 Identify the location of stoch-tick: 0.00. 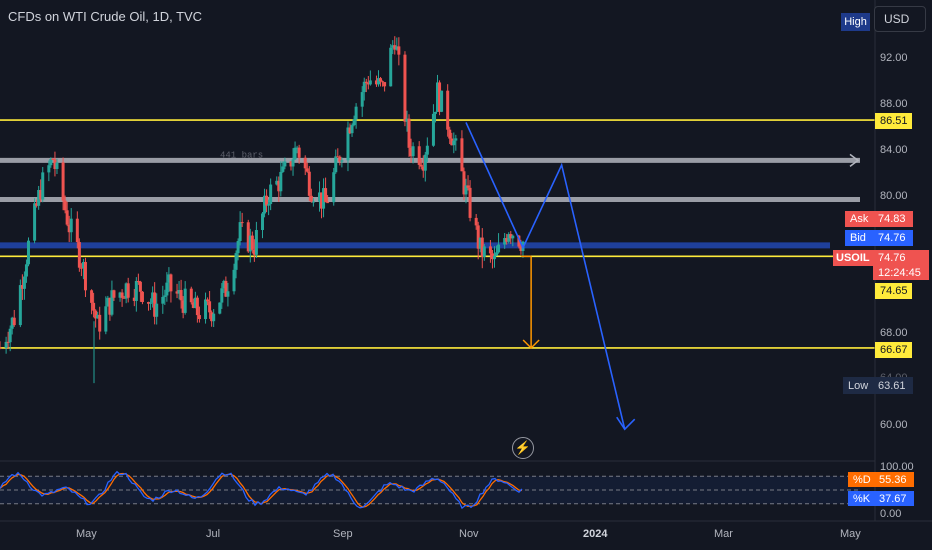
(891, 514).